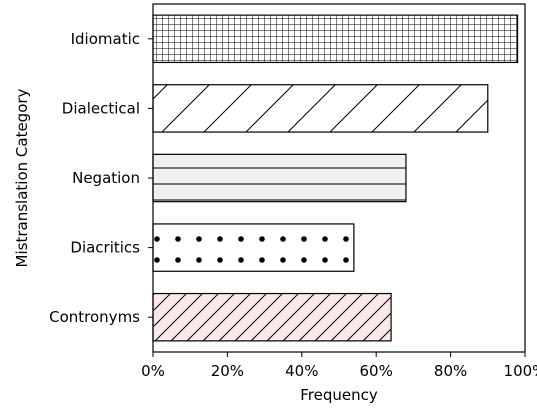 The height and width of the screenshot is (409, 537). Describe the element at coordinates (339, 395) in the screenshot. I see `x-axis-title: Frequency` at that location.